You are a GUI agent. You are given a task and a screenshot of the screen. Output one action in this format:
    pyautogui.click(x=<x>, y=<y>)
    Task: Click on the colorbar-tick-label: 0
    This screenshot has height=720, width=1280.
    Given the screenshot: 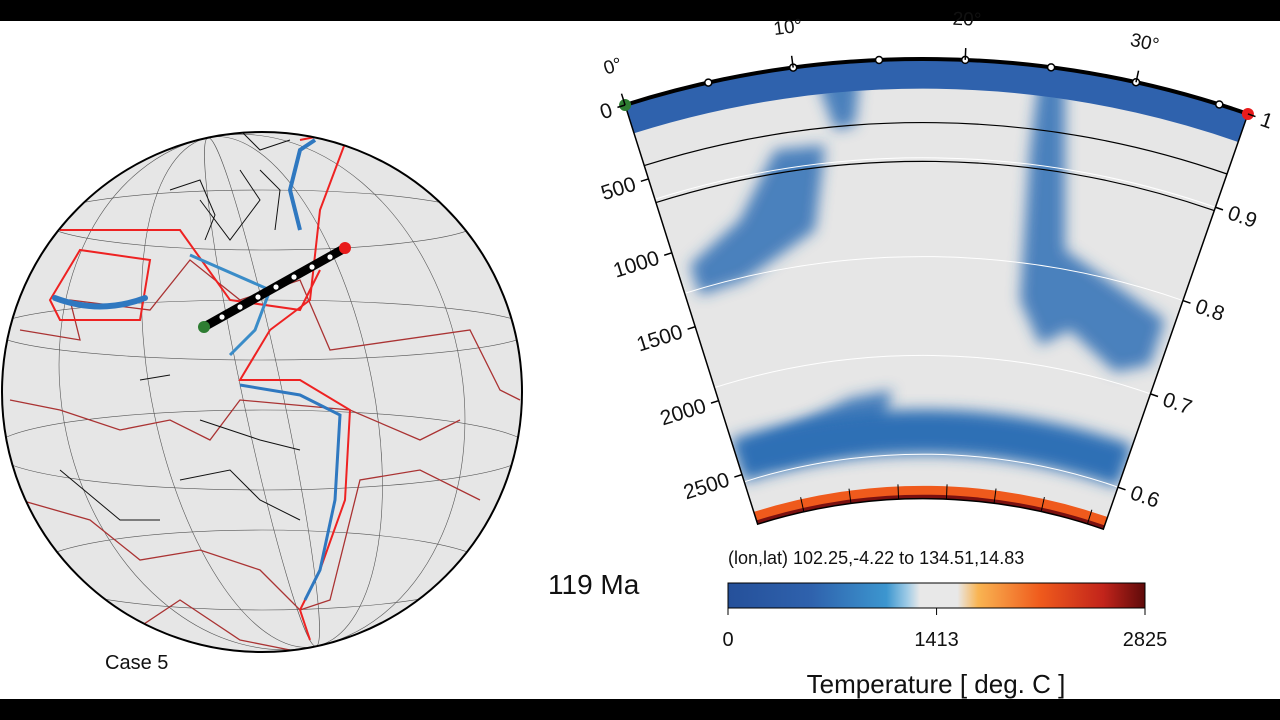 What is the action you would take?
    pyautogui.click(x=727, y=640)
    